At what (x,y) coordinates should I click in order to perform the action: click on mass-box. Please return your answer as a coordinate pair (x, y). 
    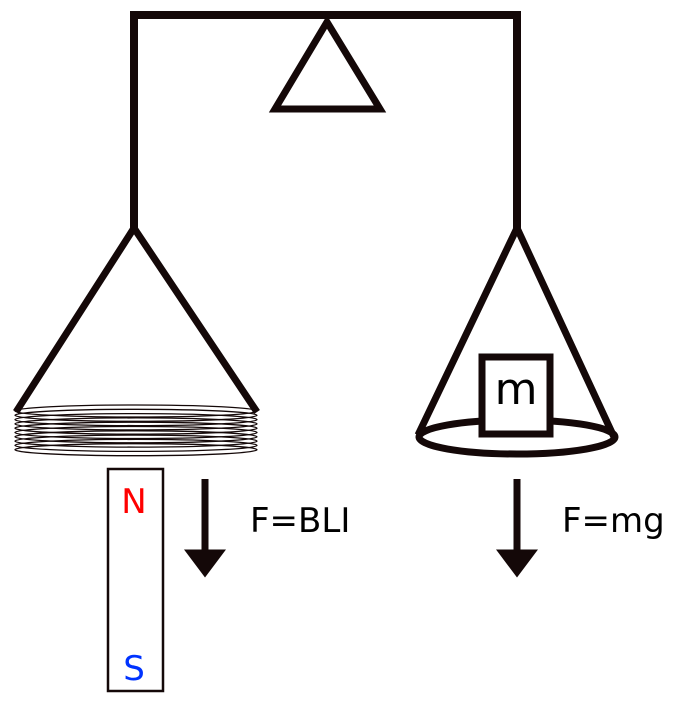
    Looking at the image, I should click on (516, 395).